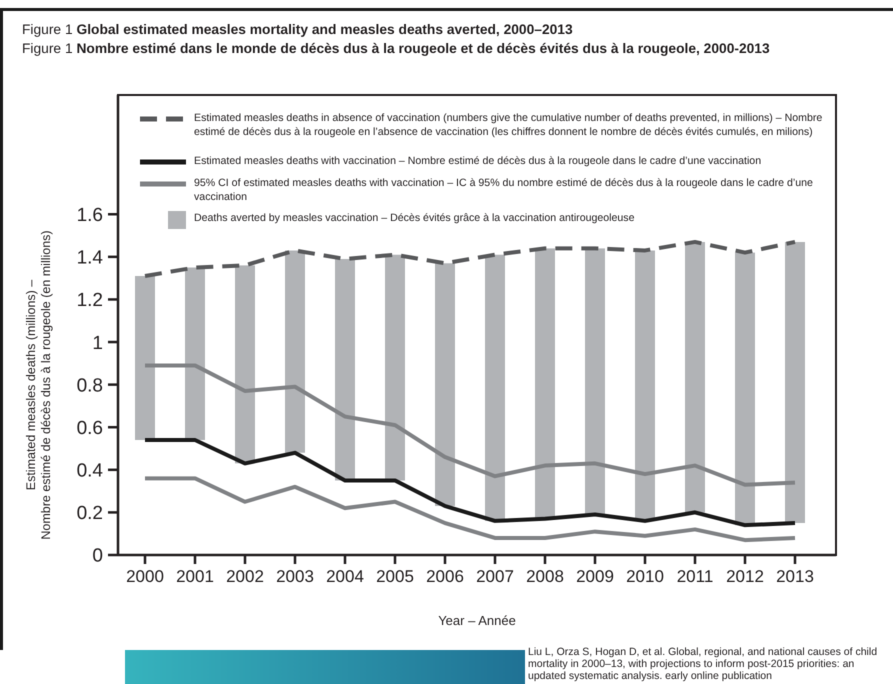  What do you see at coordinates (478, 161) in the screenshot?
I see `legend-label: Estimated measles deaths with vaccination – Nombre estimé de décès dus à la rougeole dans le cadre d’une vaccination` at bounding box center [478, 161].